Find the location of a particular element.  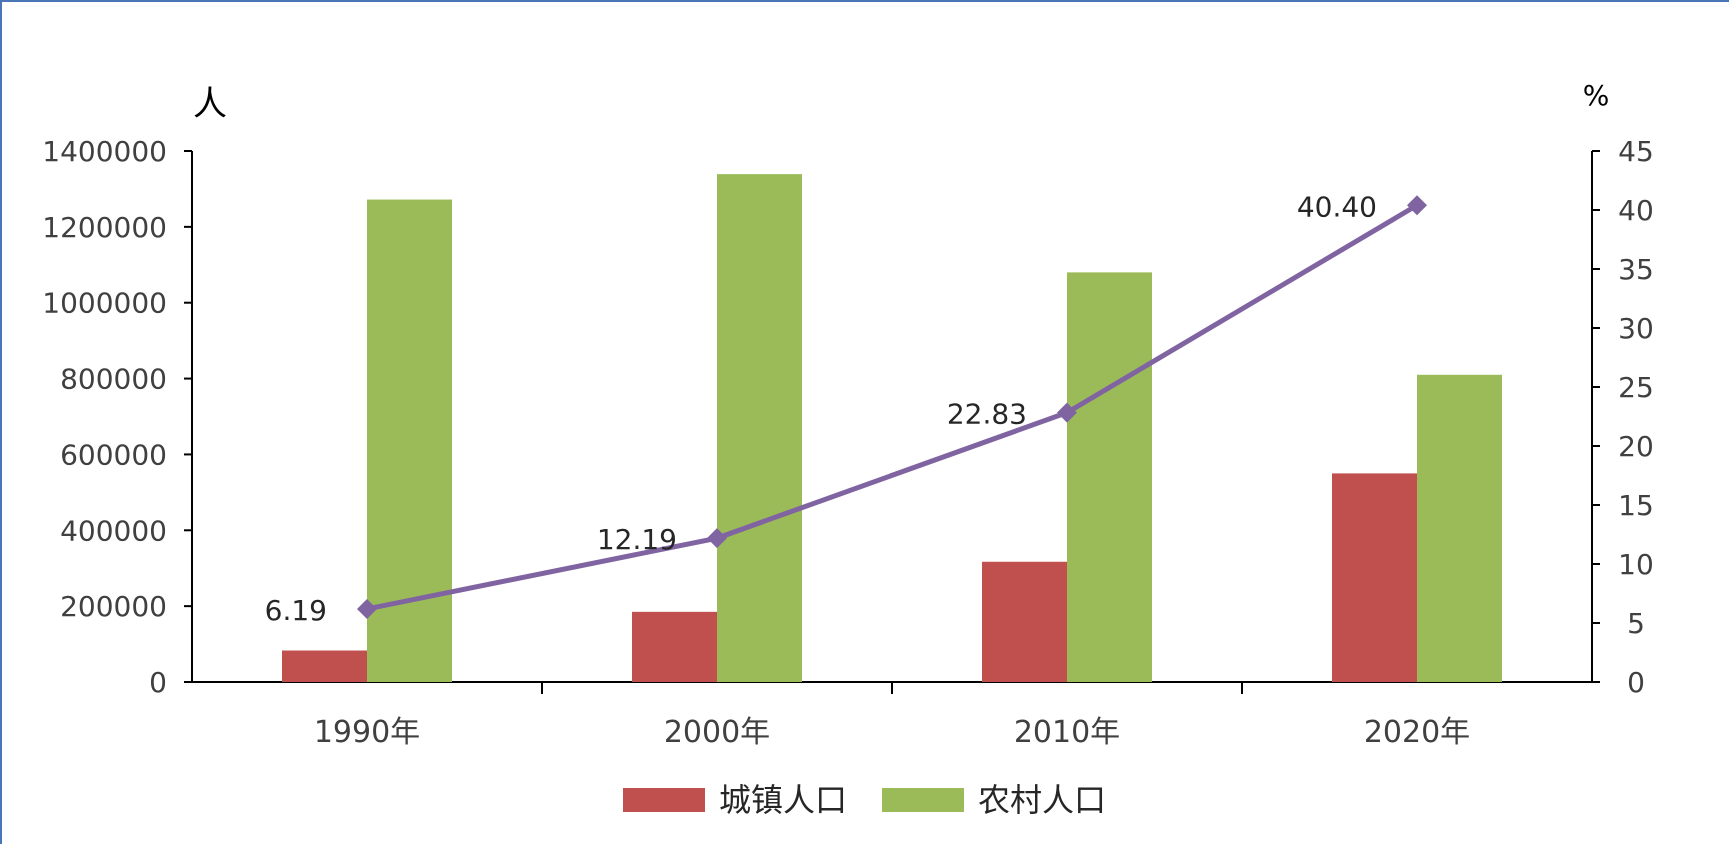

x-tick-label: 1990年 is located at coordinates (367, 732).